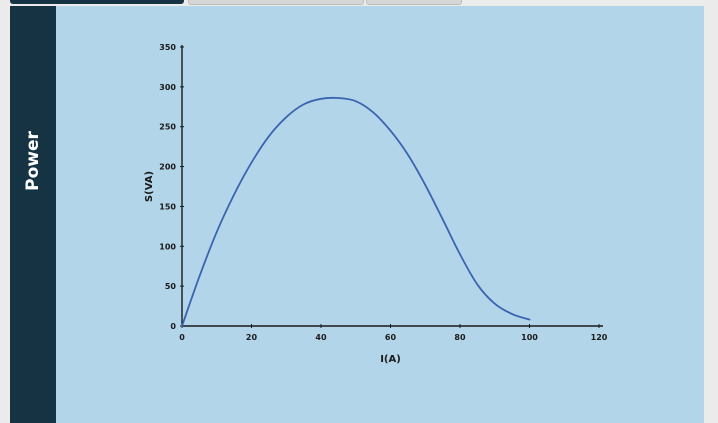  Describe the element at coordinates (276, 2) in the screenshot. I see `tab-second` at that location.